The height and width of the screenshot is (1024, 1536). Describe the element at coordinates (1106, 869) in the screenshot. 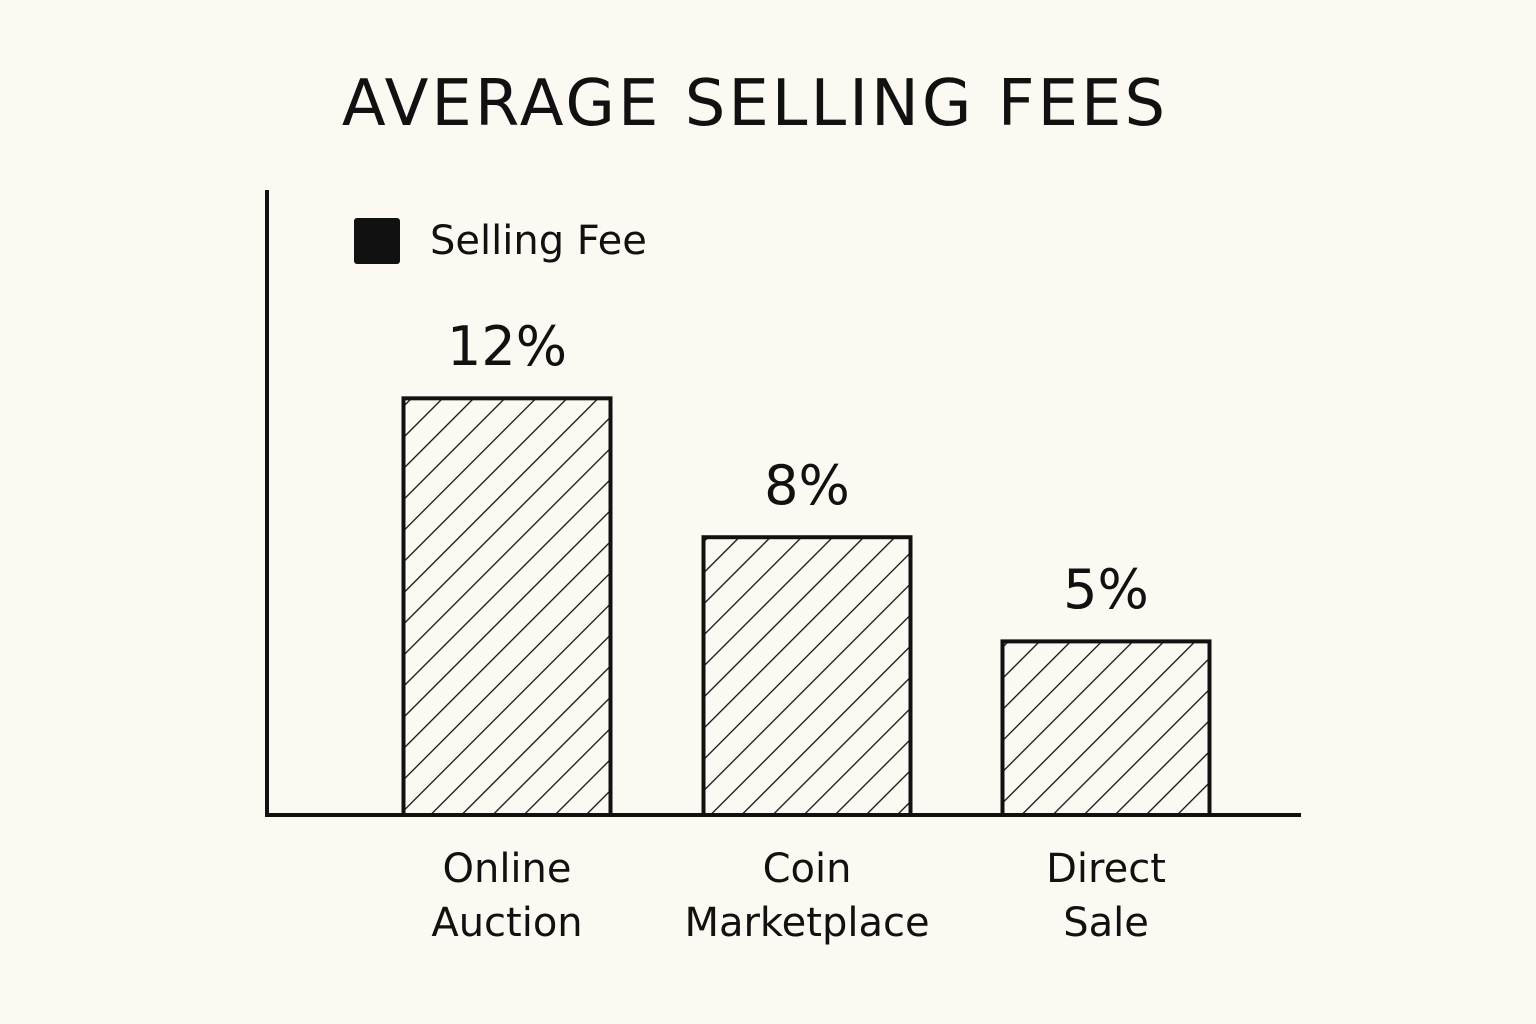

I see `category-label-line: Direct` at that location.